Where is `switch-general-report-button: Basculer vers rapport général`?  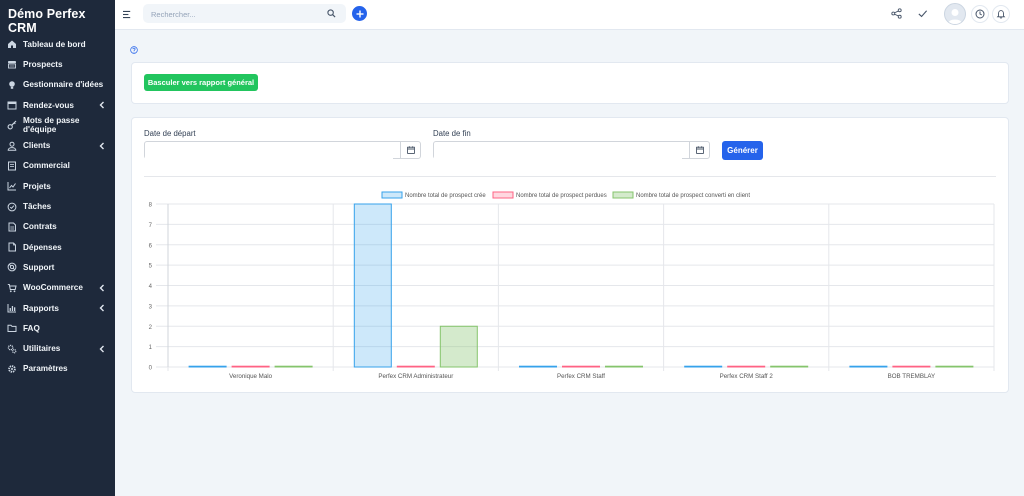
switch-general-report-button: Basculer vers rapport général is located at coordinates (201, 82).